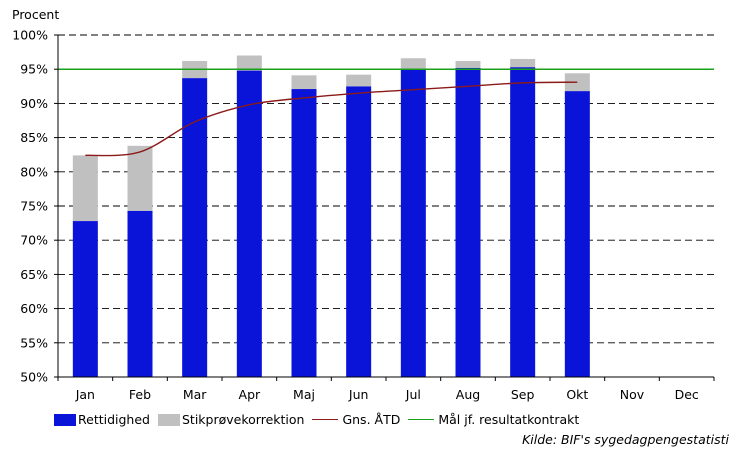  Describe the element at coordinates (65, 419) in the screenshot. I see `legend-swatch-rettidighed` at that location.